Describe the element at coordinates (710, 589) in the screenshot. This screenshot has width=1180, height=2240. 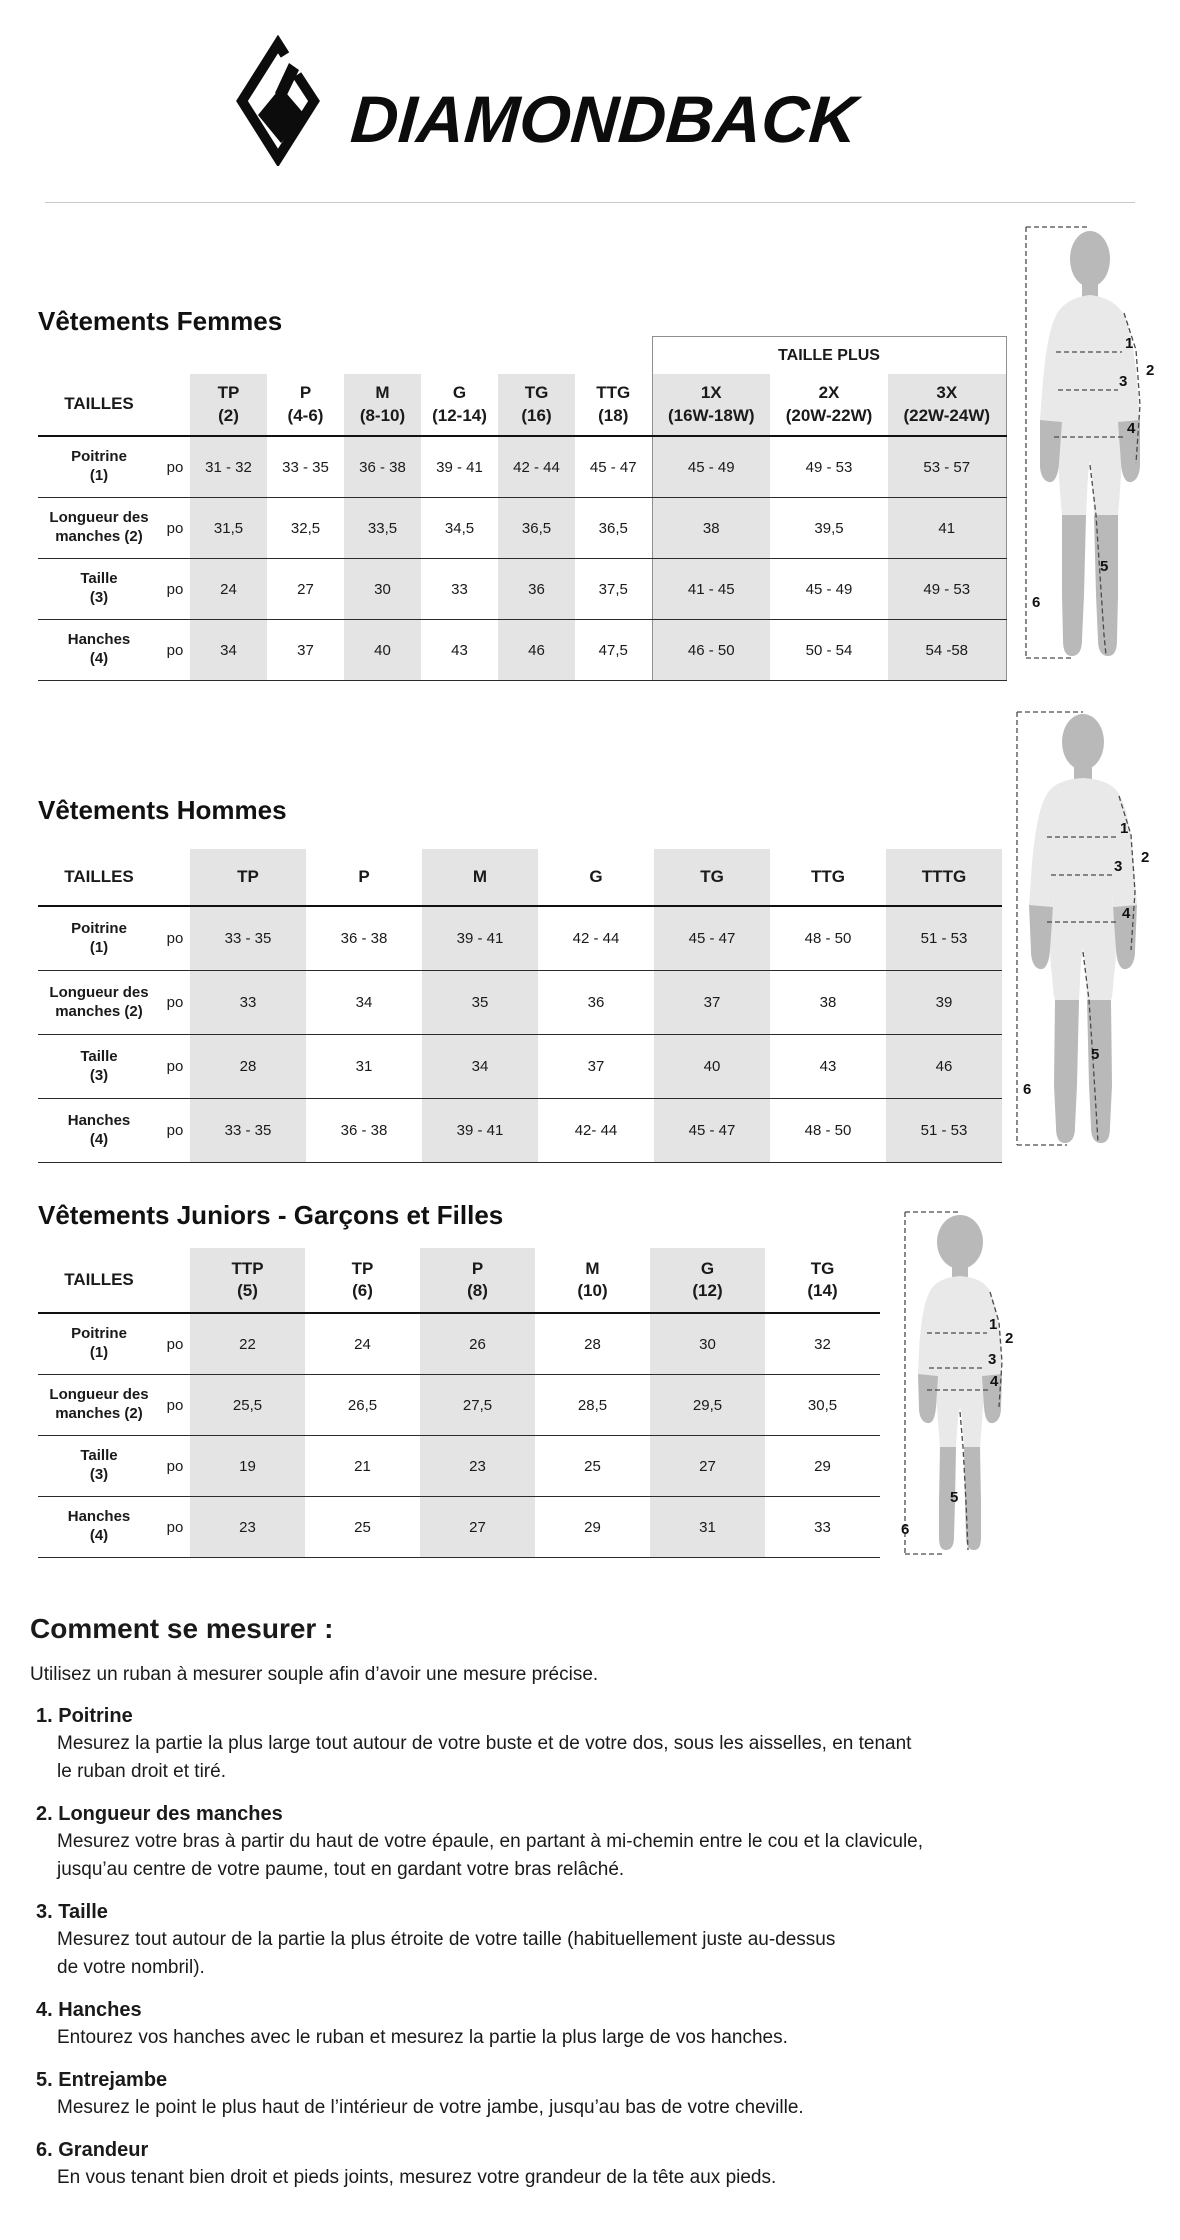
I see `size-value-cell: 41 - 45` at that location.